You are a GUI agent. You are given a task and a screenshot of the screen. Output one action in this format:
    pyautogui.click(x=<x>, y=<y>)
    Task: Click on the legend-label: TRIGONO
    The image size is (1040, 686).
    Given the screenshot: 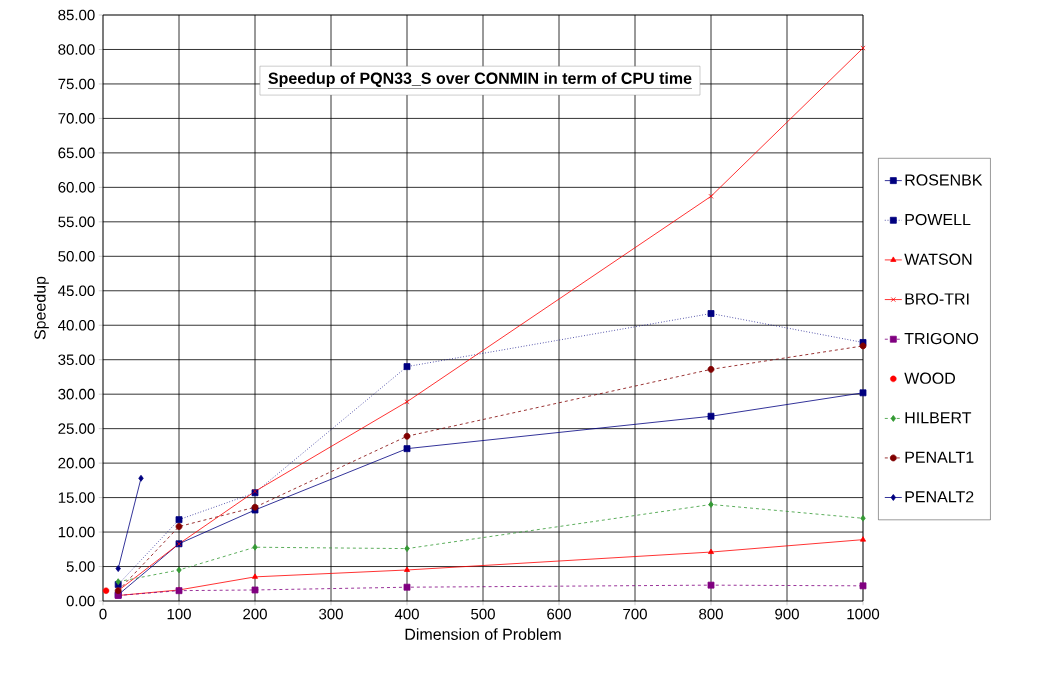 What is the action you would take?
    pyautogui.click(x=941, y=338)
    